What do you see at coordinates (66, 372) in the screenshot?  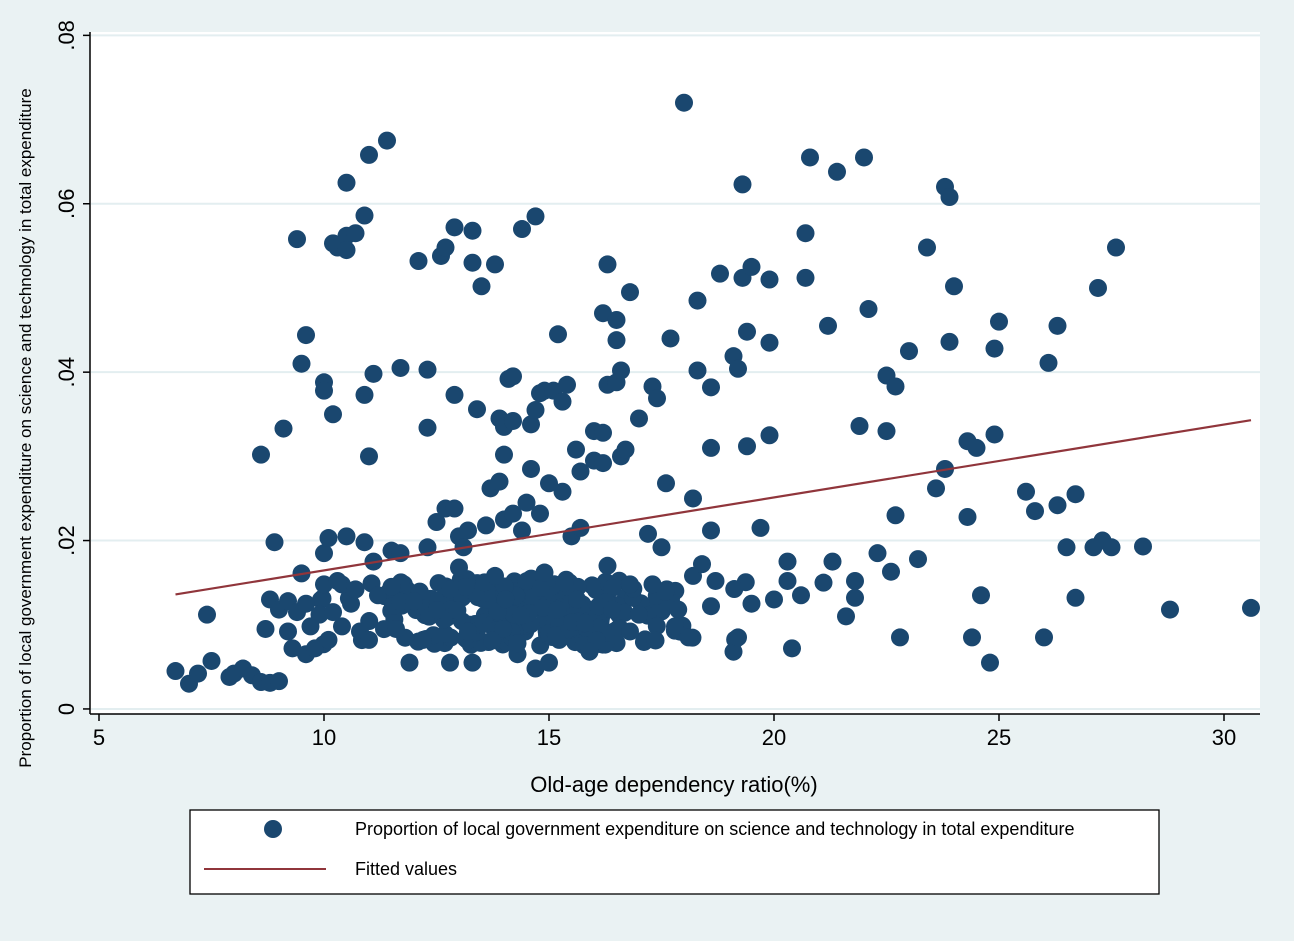 I see `y-tick-label: .04` at bounding box center [66, 372].